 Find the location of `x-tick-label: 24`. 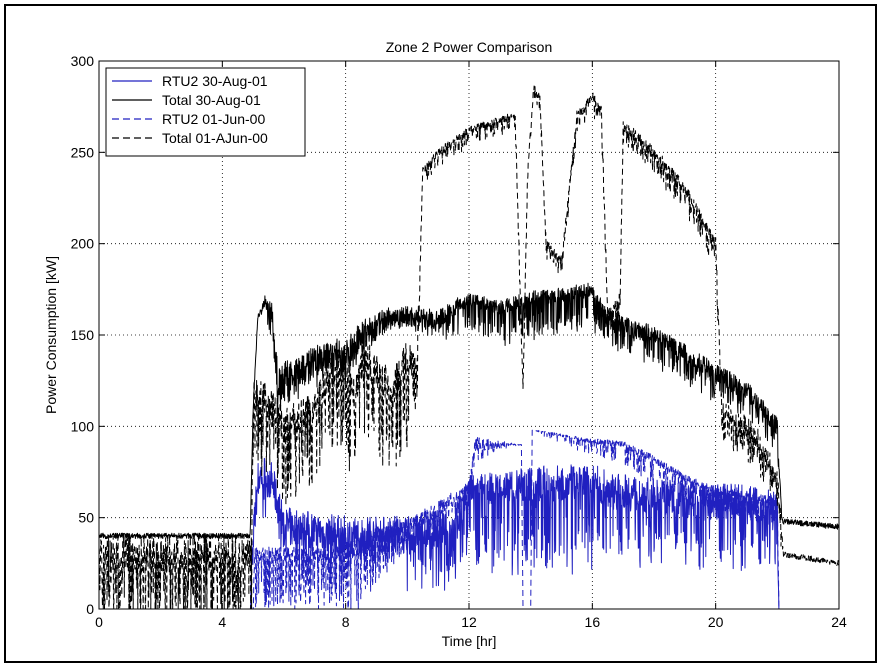

x-tick-label: 24 is located at coordinates (839, 622).